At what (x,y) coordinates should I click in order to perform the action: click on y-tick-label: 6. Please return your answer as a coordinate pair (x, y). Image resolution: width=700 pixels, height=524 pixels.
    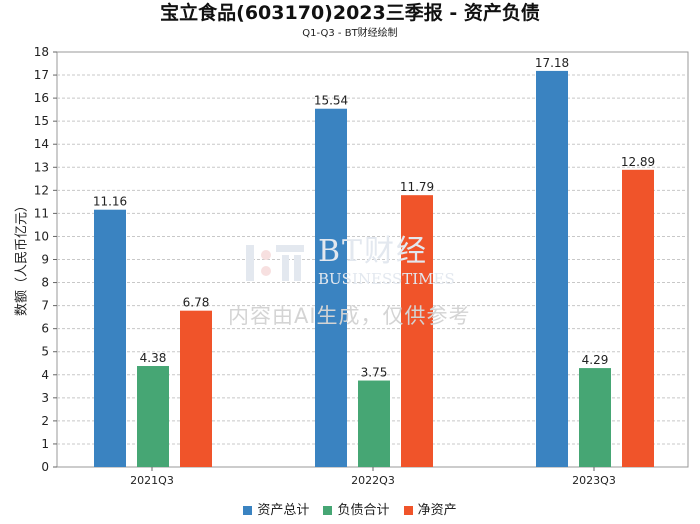
    Looking at the image, I should click on (45, 329).